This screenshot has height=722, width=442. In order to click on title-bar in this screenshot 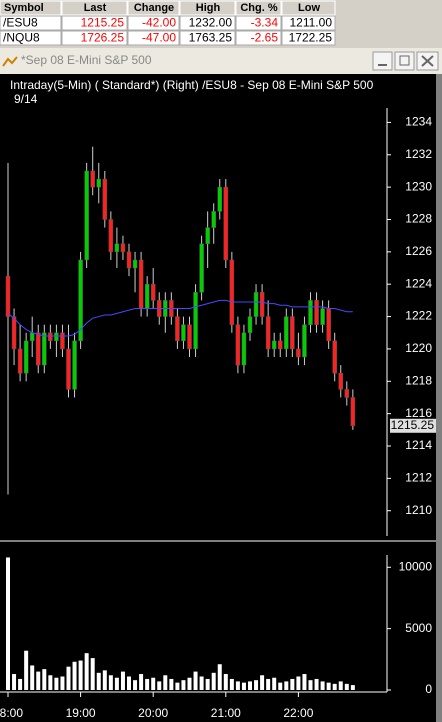, I will do `click(221, 61)`.